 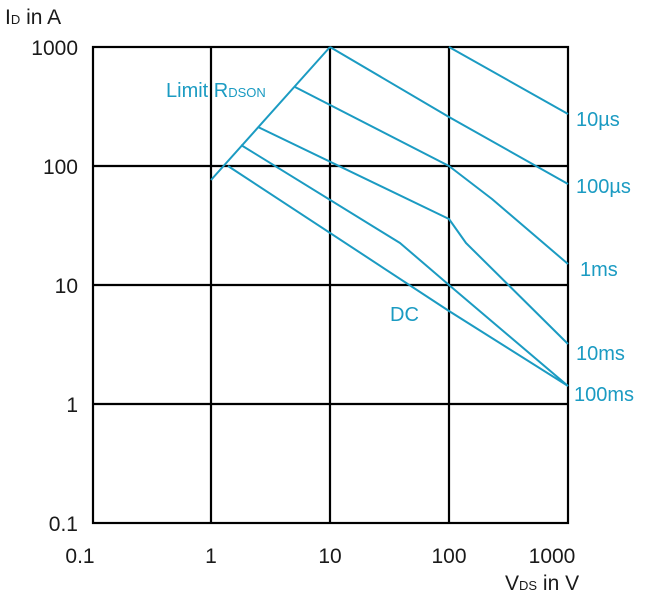 I want to click on limit-rdson-line, so click(x=270, y=113).